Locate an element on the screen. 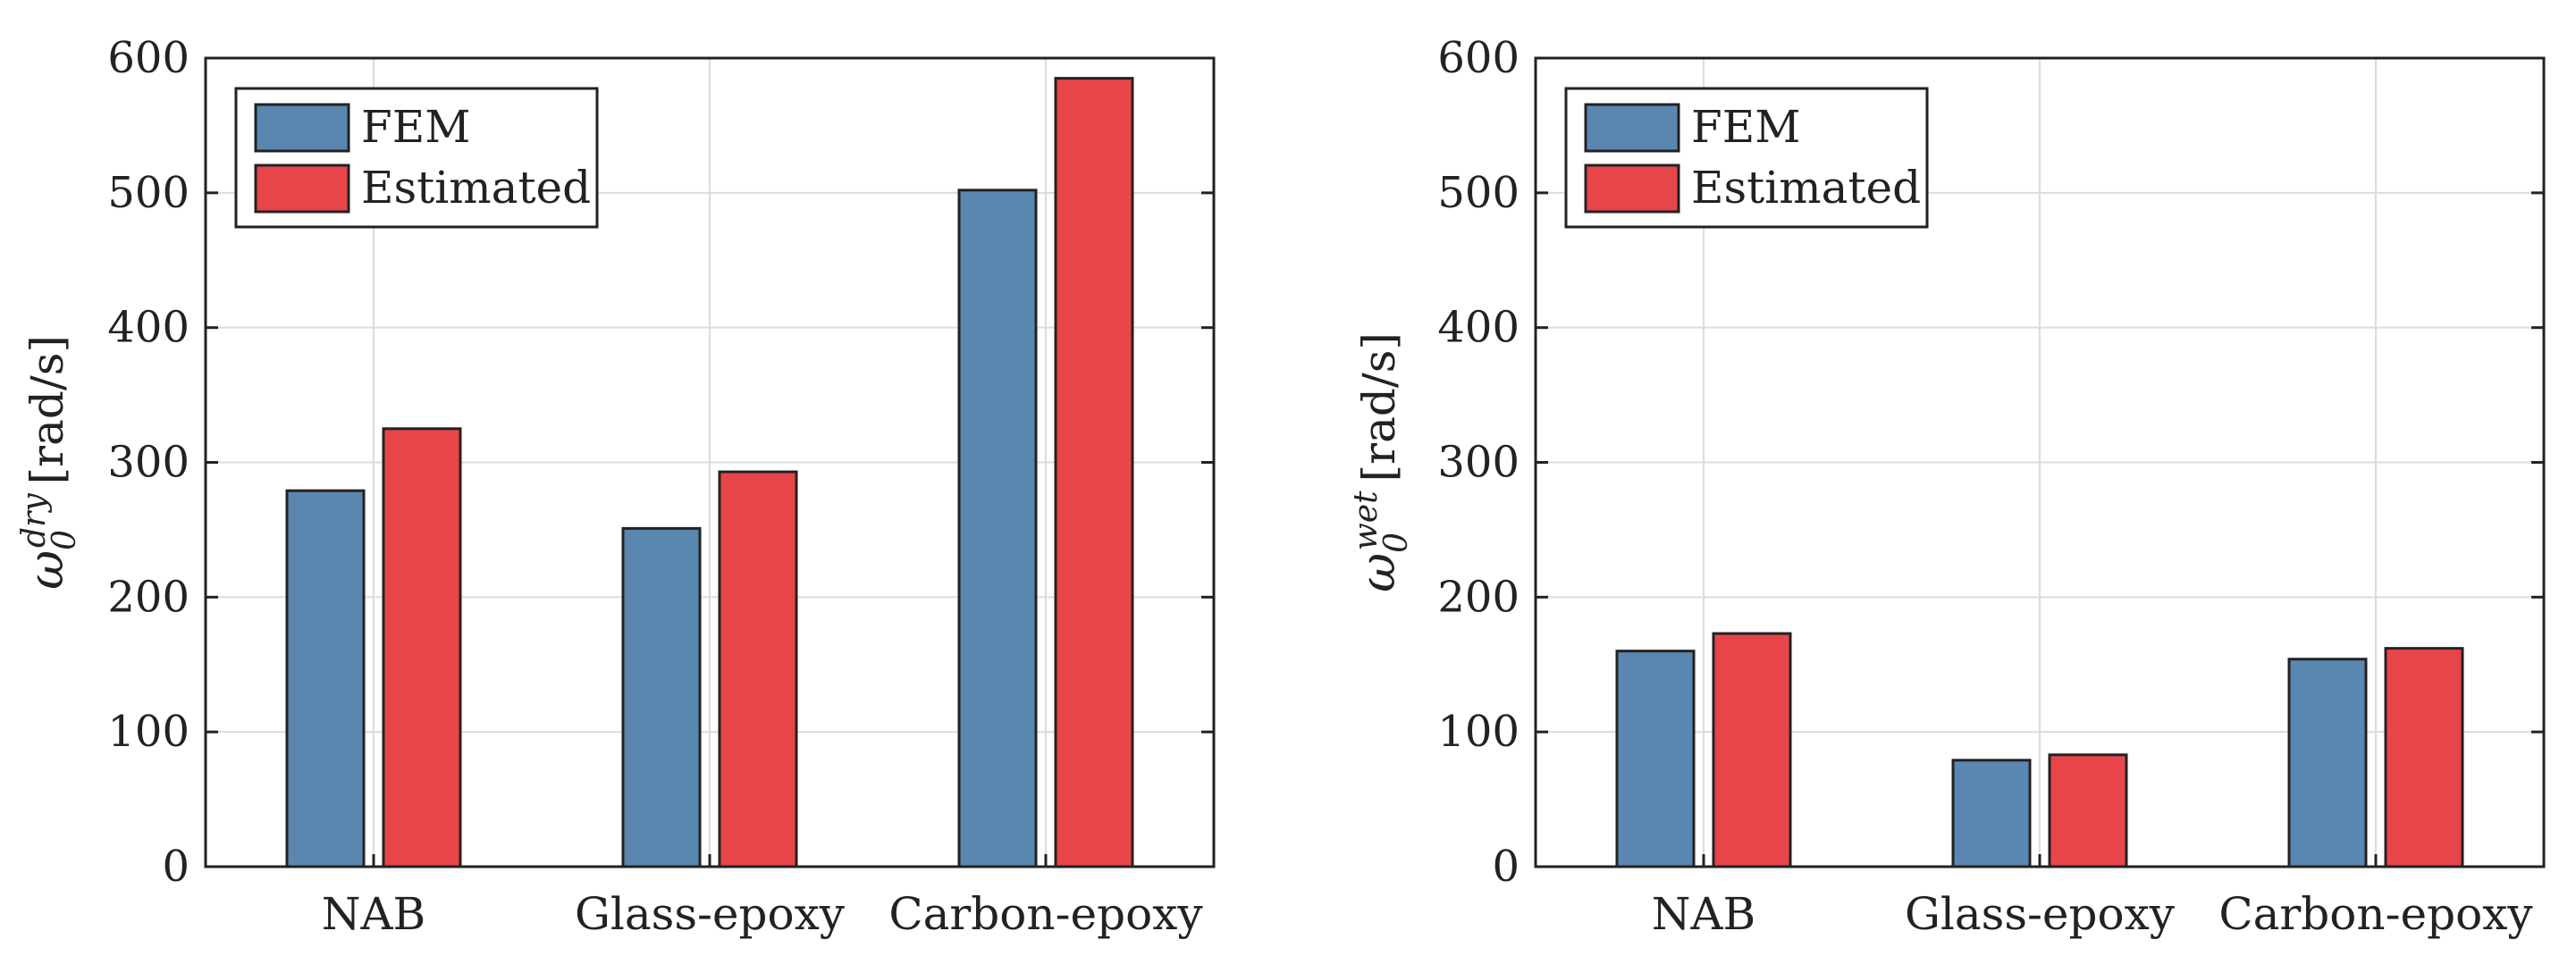  y-axis-label: ω0dry[rad/s] is located at coordinates (50, 462).